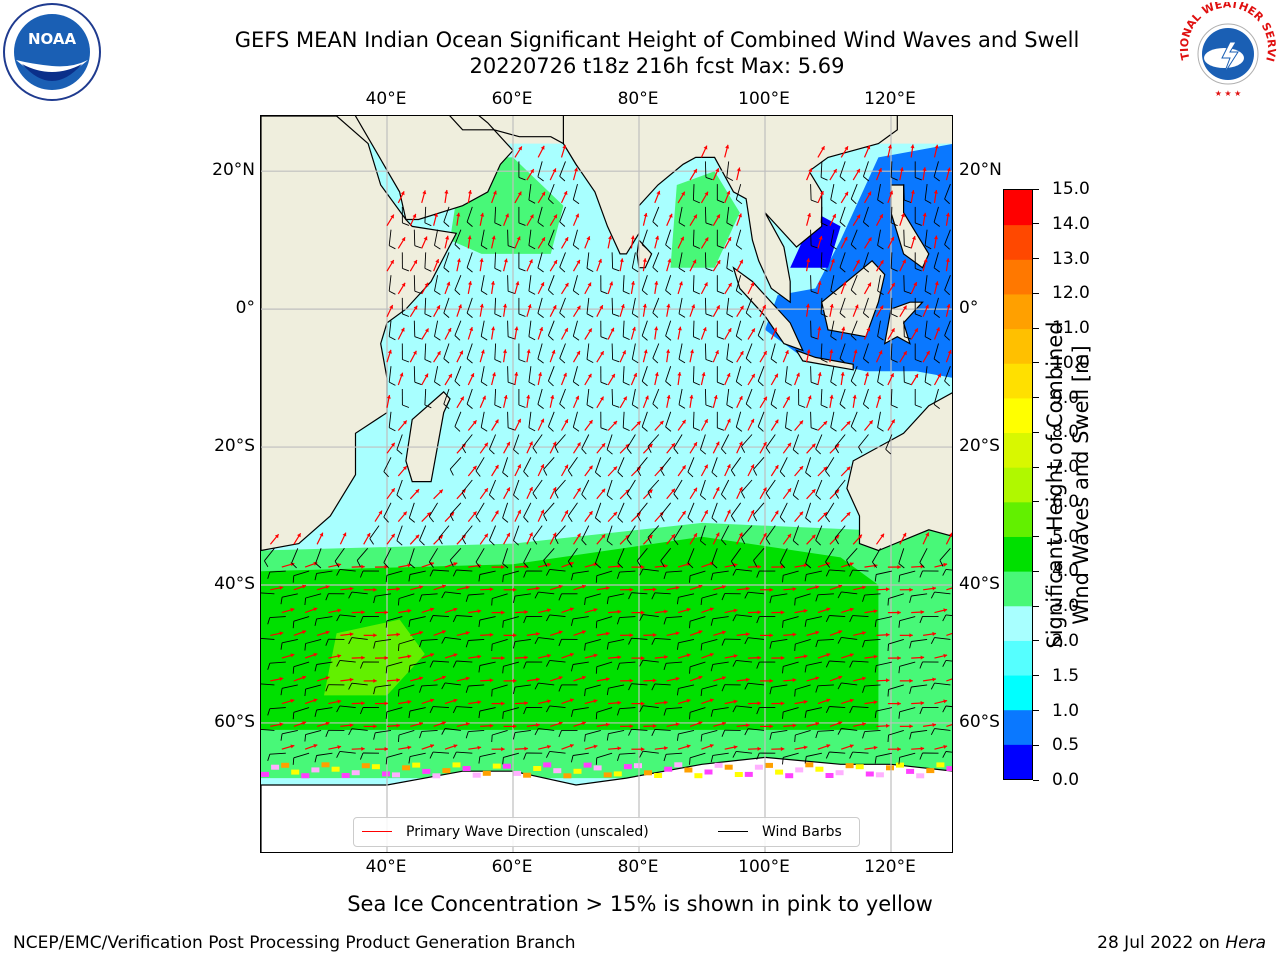 The image size is (1280, 960). I want to click on lat-tick-left: 60°S, so click(234, 721).